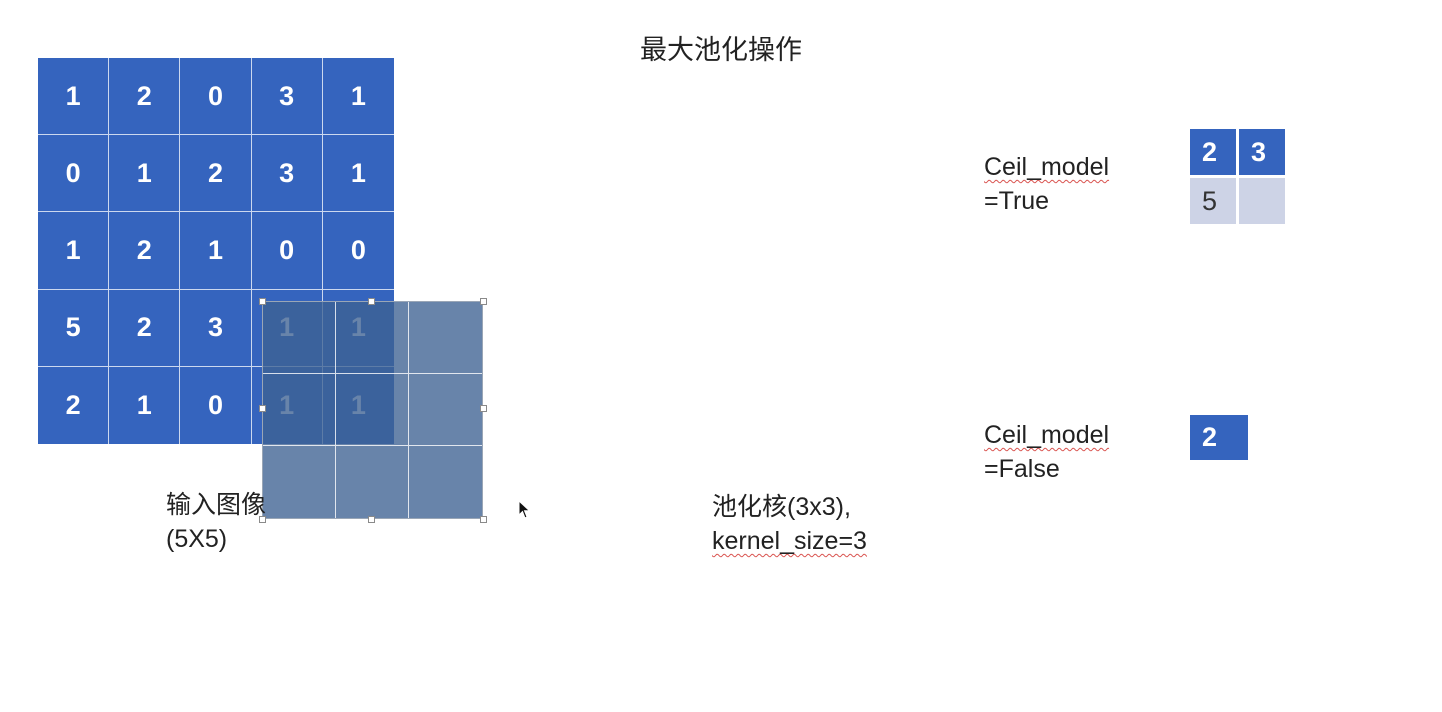 Image resolution: width=1442 pixels, height=712 pixels. I want to click on output-cell: 3, so click(1262, 152).